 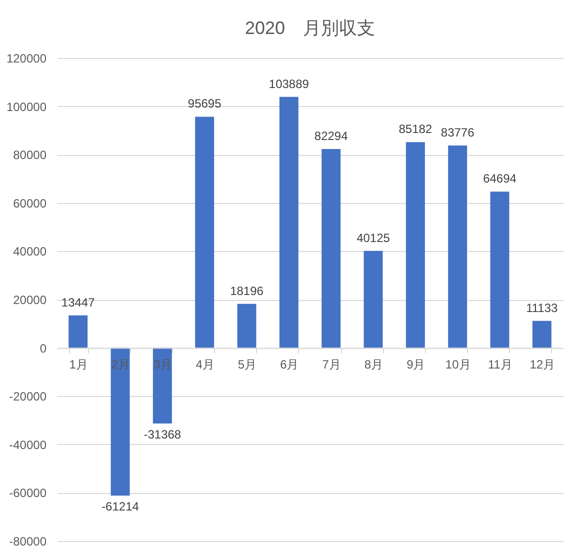 I want to click on x-tick-label: 5月, so click(x=247, y=364).